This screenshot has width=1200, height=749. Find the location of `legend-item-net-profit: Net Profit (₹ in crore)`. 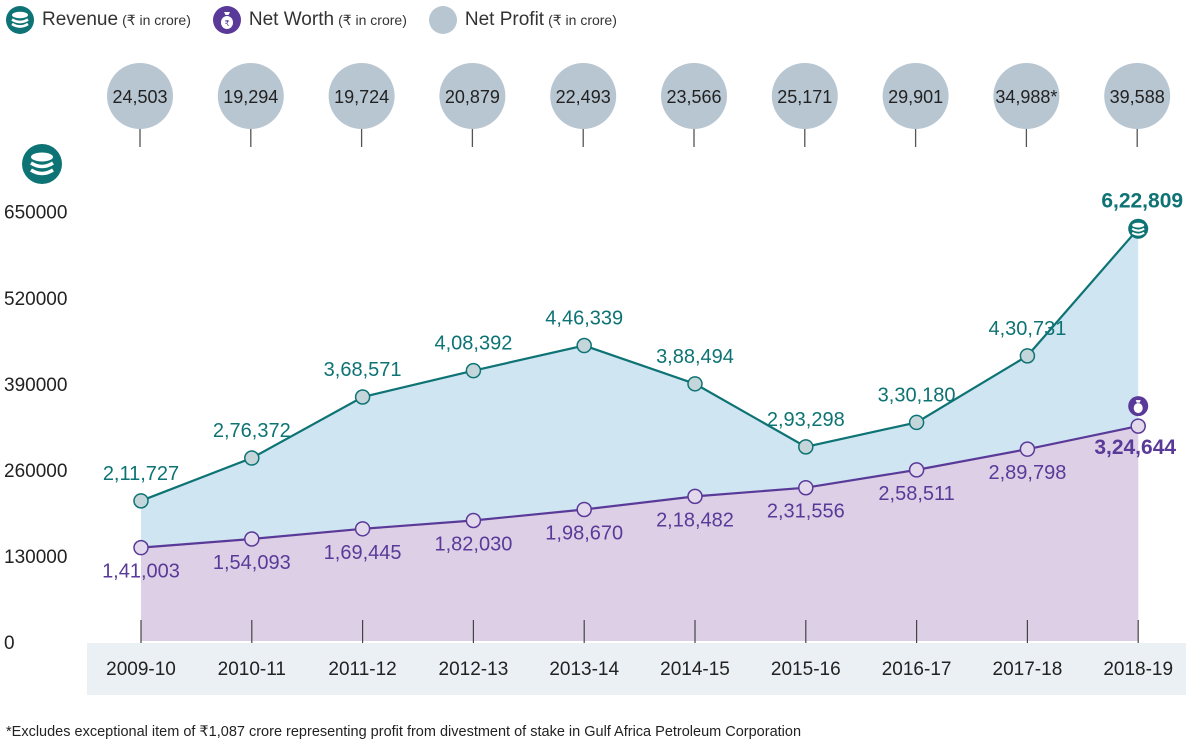

legend-item-net-profit: Net Profit (₹ in crore) is located at coordinates (522, 20).